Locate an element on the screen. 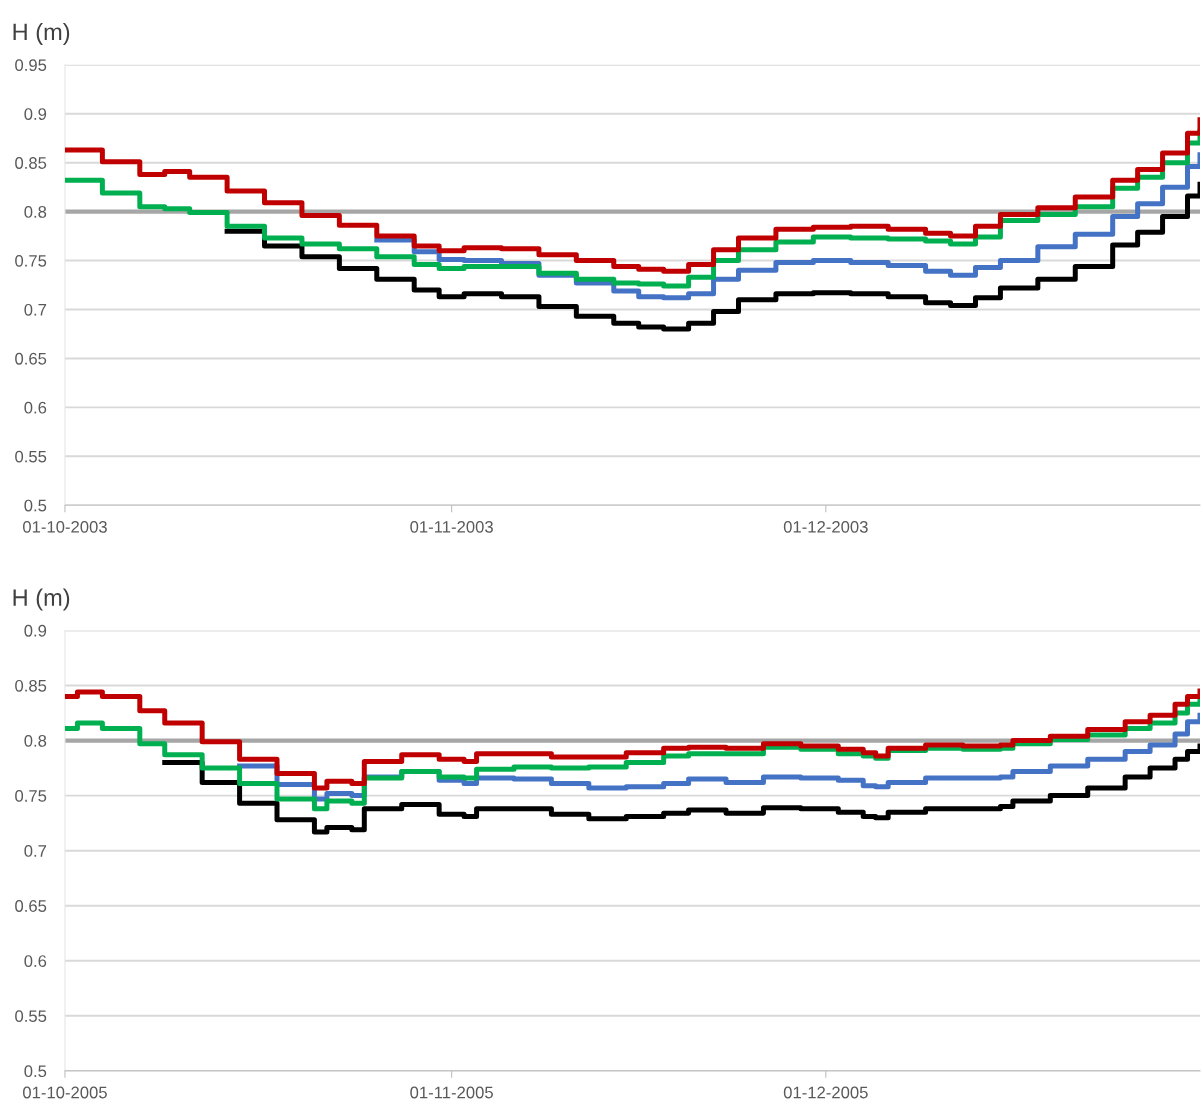 This screenshot has width=1203, height=1108. x-tick-label: 01-10-2003 is located at coordinates (64, 526).